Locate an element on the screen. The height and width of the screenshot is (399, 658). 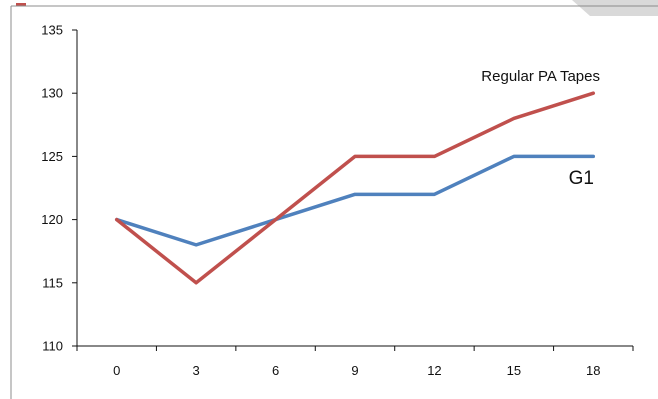
series-label-g1: G1 is located at coordinates (581, 178).